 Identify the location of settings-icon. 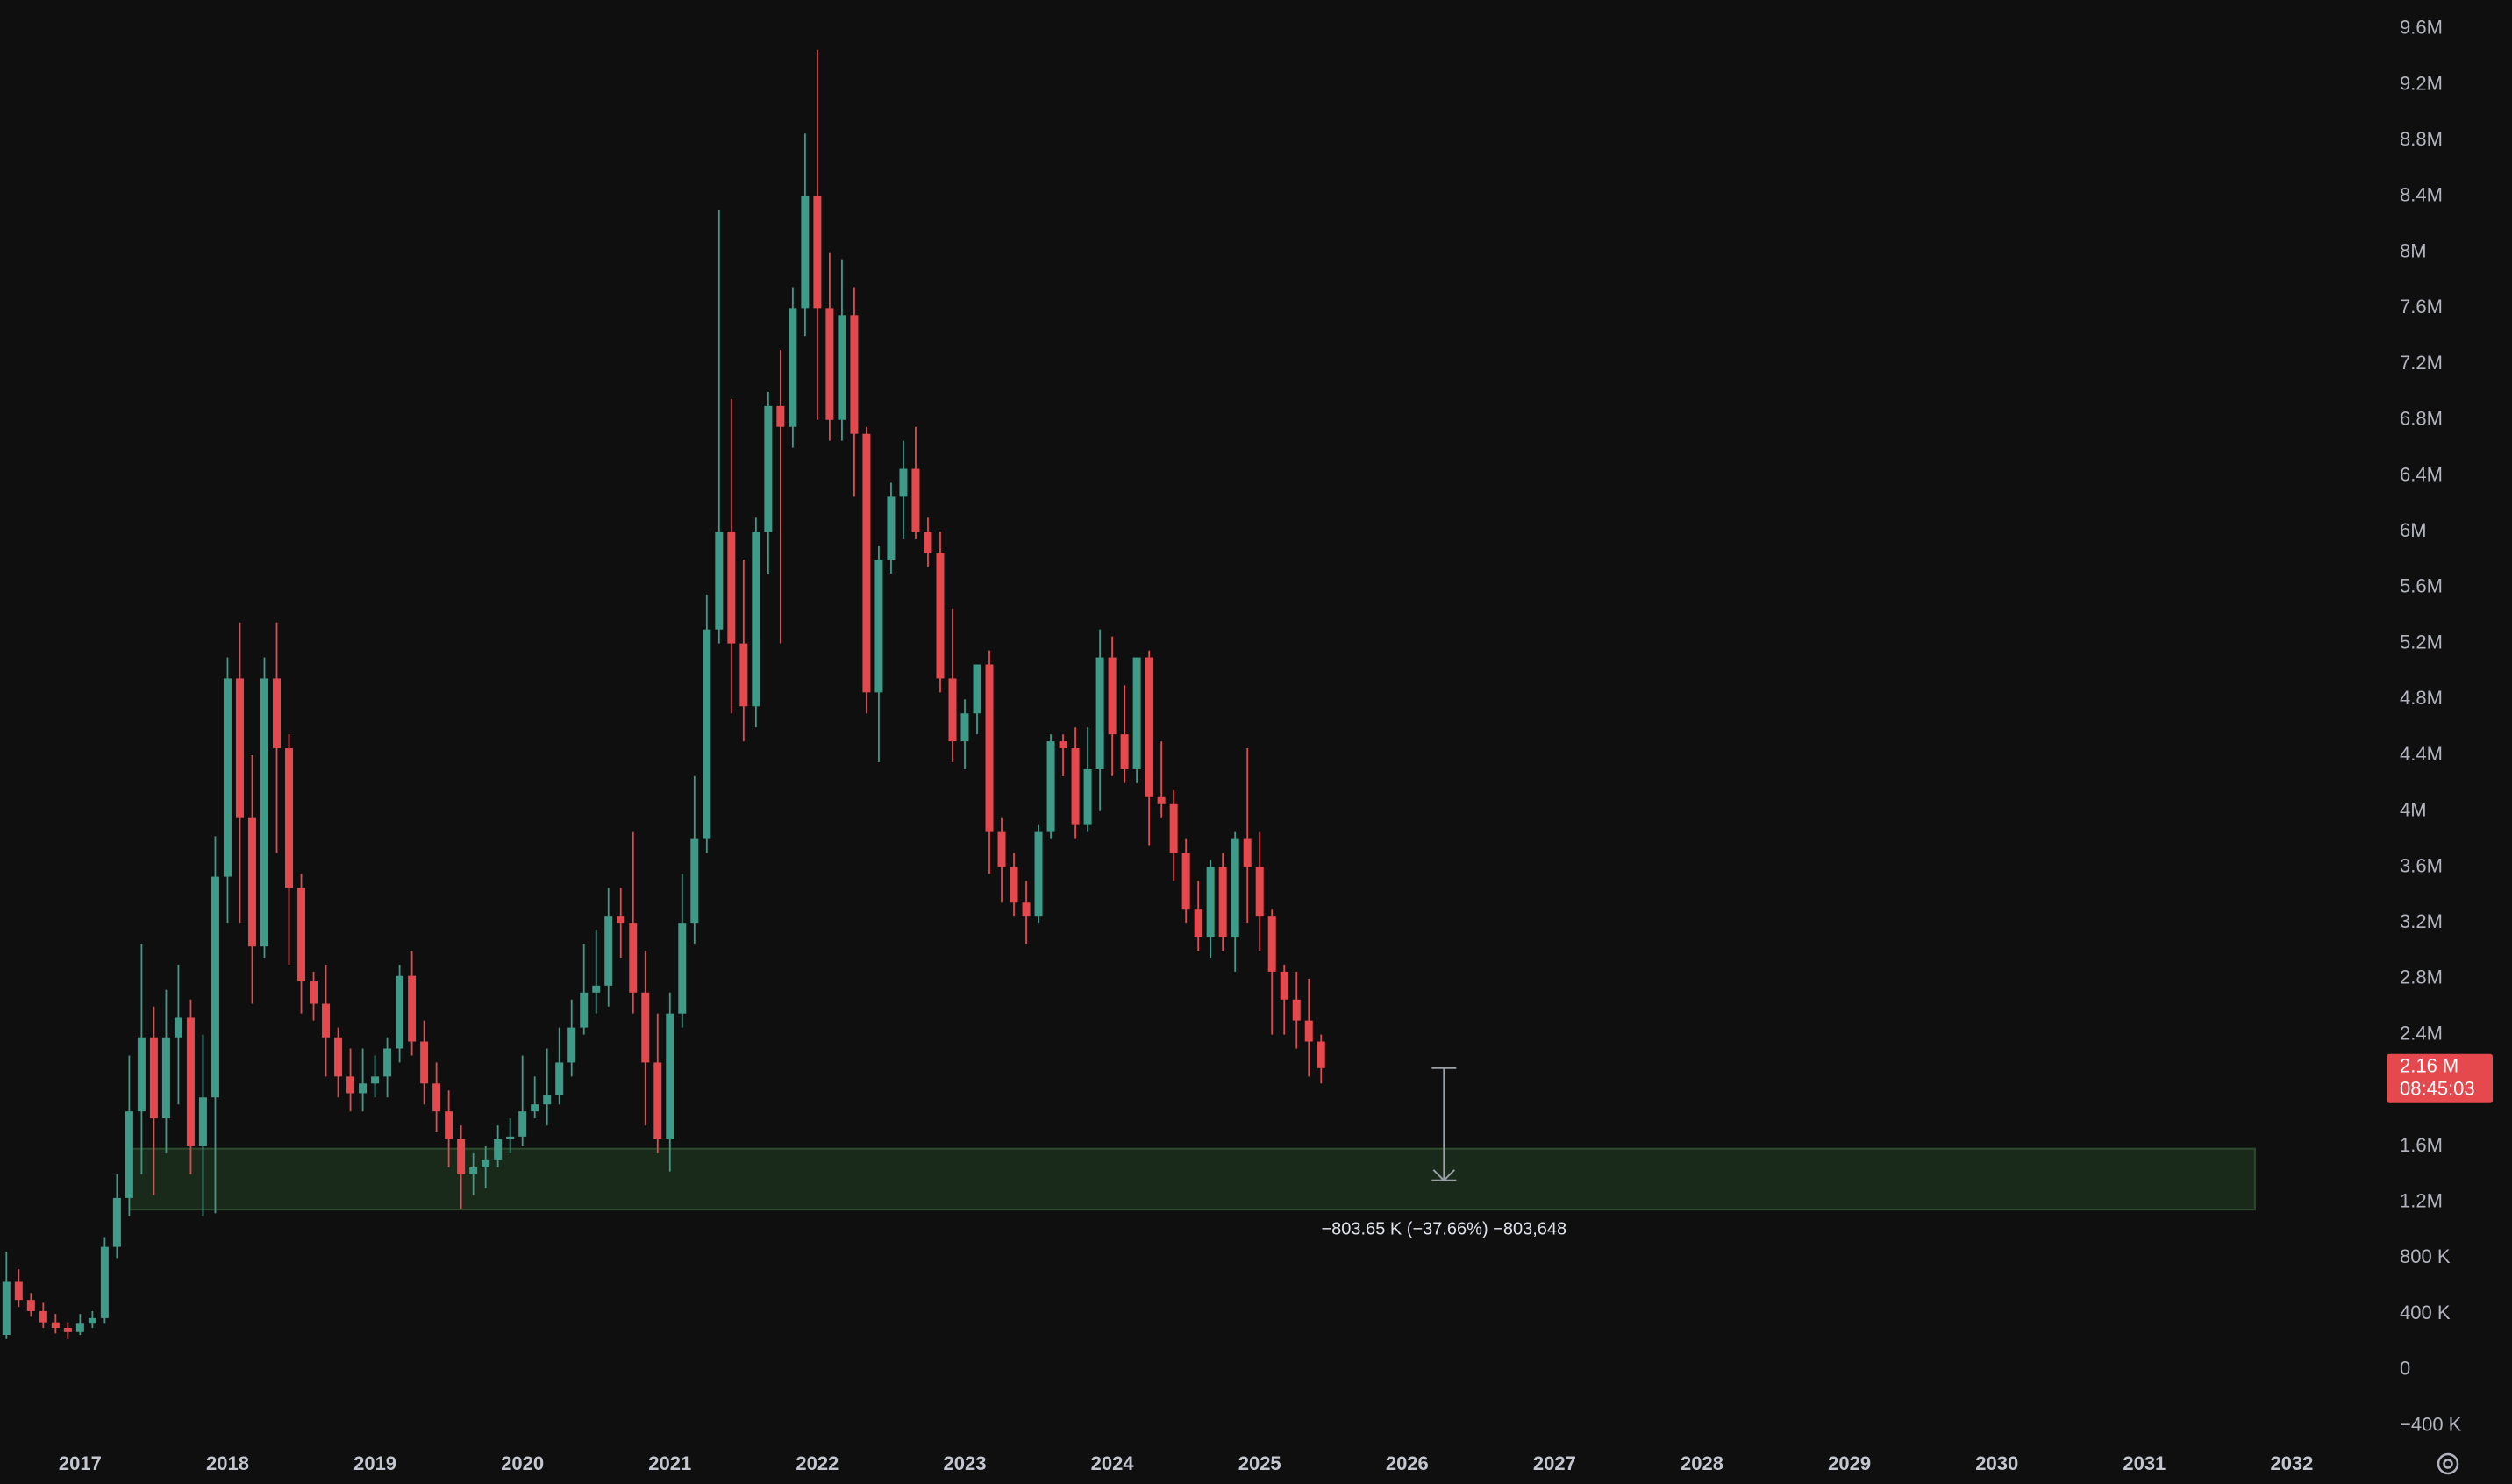
(2448, 1463).